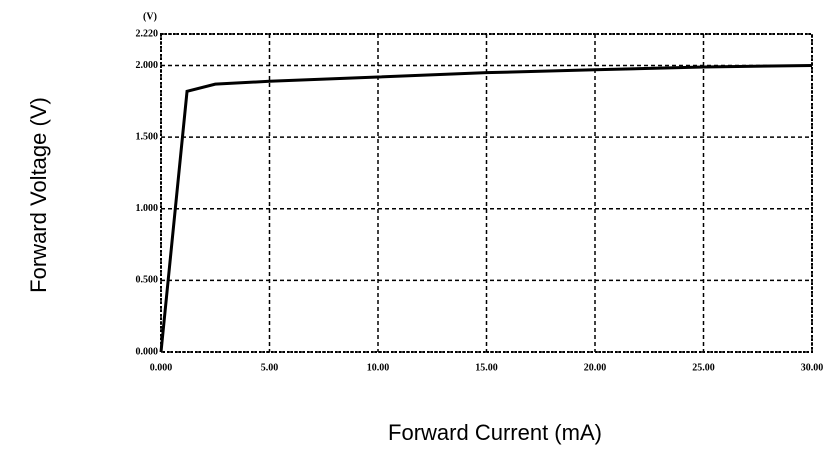 This screenshot has height=453, width=828. Describe the element at coordinates (595, 367) in the screenshot. I see `x-tick-label: 20.00` at that location.